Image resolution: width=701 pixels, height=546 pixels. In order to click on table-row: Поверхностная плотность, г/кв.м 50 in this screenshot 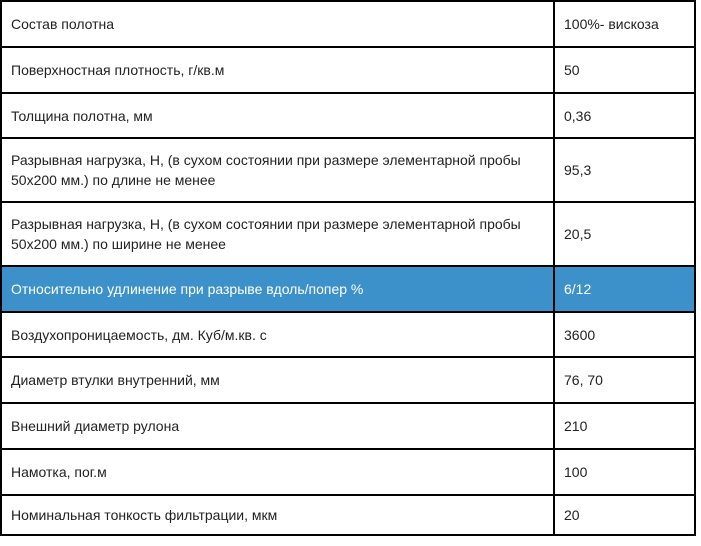, I will do `click(348, 70)`.